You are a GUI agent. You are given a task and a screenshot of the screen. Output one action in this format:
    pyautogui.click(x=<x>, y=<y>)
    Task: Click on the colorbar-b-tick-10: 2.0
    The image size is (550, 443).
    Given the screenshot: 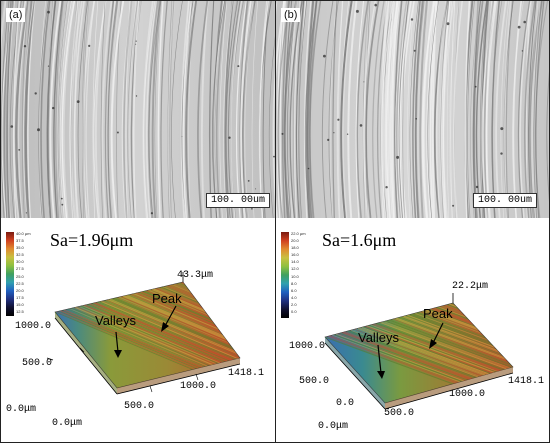 What is the action you would take?
    pyautogui.click(x=294, y=304)
    